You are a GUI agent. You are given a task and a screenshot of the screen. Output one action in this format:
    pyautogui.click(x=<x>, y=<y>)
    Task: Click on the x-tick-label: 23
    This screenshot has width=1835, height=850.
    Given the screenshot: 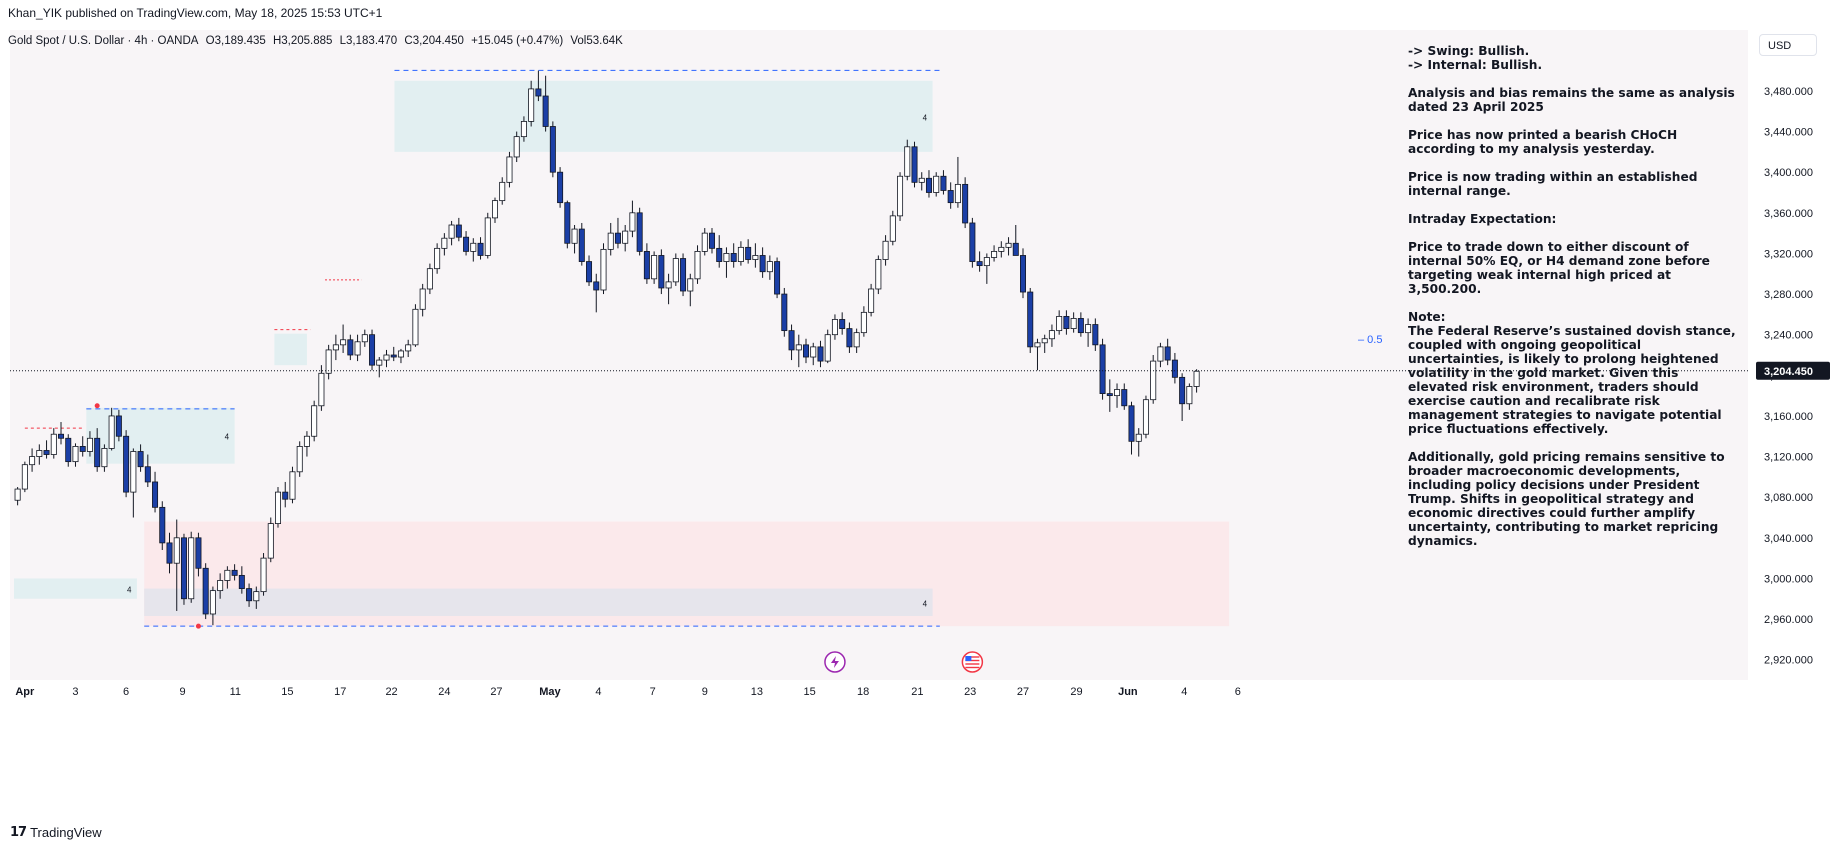 What is the action you would take?
    pyautogui.click(x=970, y=692)
    